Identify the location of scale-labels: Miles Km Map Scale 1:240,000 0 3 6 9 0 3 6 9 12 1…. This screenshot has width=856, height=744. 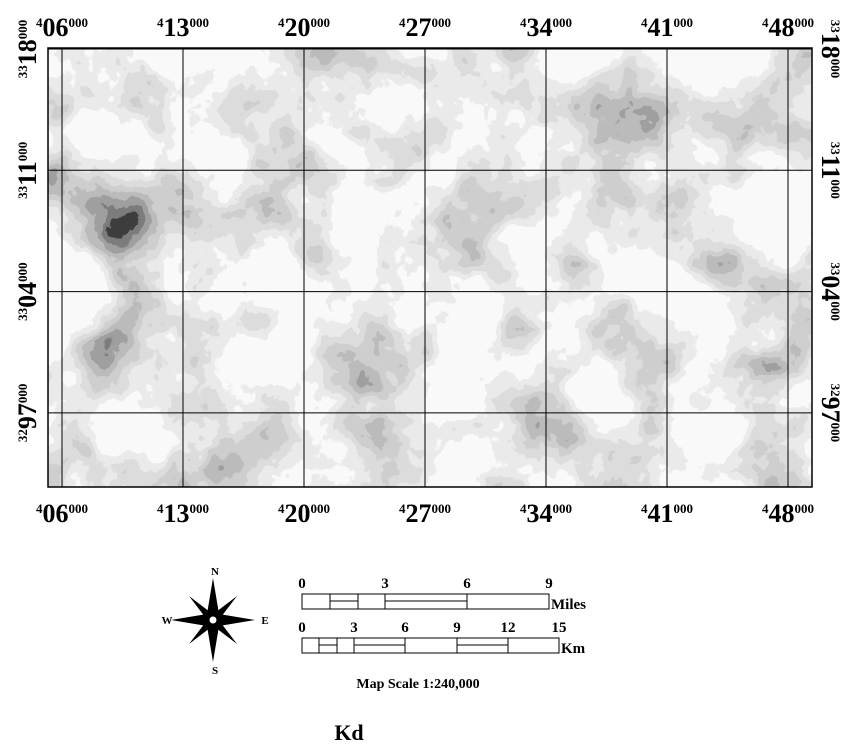
(442, 634).